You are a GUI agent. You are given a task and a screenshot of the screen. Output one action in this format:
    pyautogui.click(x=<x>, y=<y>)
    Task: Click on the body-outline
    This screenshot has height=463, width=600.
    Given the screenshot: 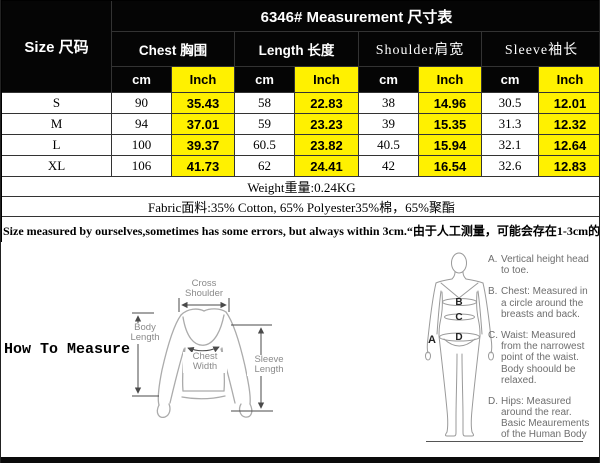 What is the action you would take?
    pyautogui.click(x=459, y=344)
    